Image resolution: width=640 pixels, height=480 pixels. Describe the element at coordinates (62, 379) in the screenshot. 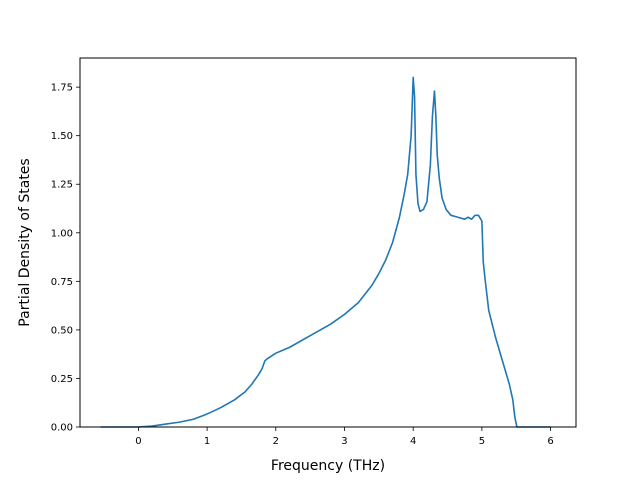

I see `y-tick-label: 0.25` at that location.